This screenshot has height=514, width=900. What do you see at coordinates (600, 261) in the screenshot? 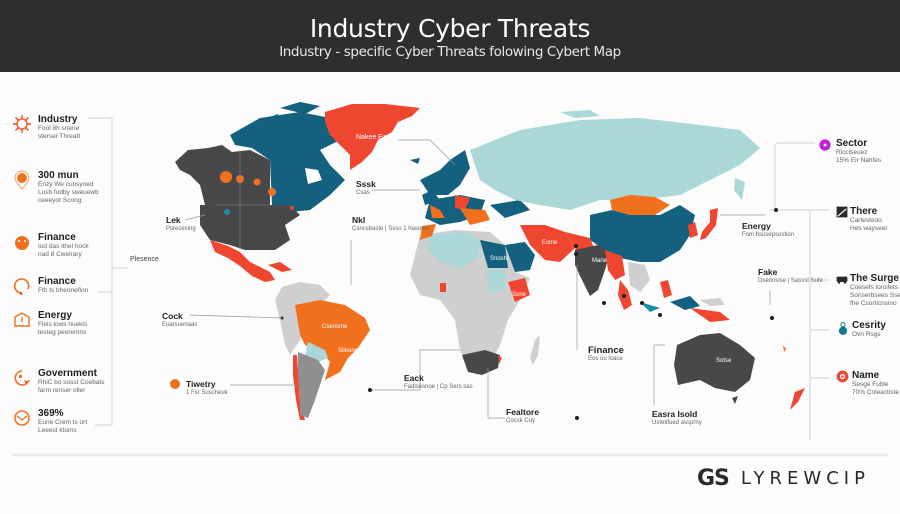
I see `region-label-india: Mane` at bounding box center [600, 261].